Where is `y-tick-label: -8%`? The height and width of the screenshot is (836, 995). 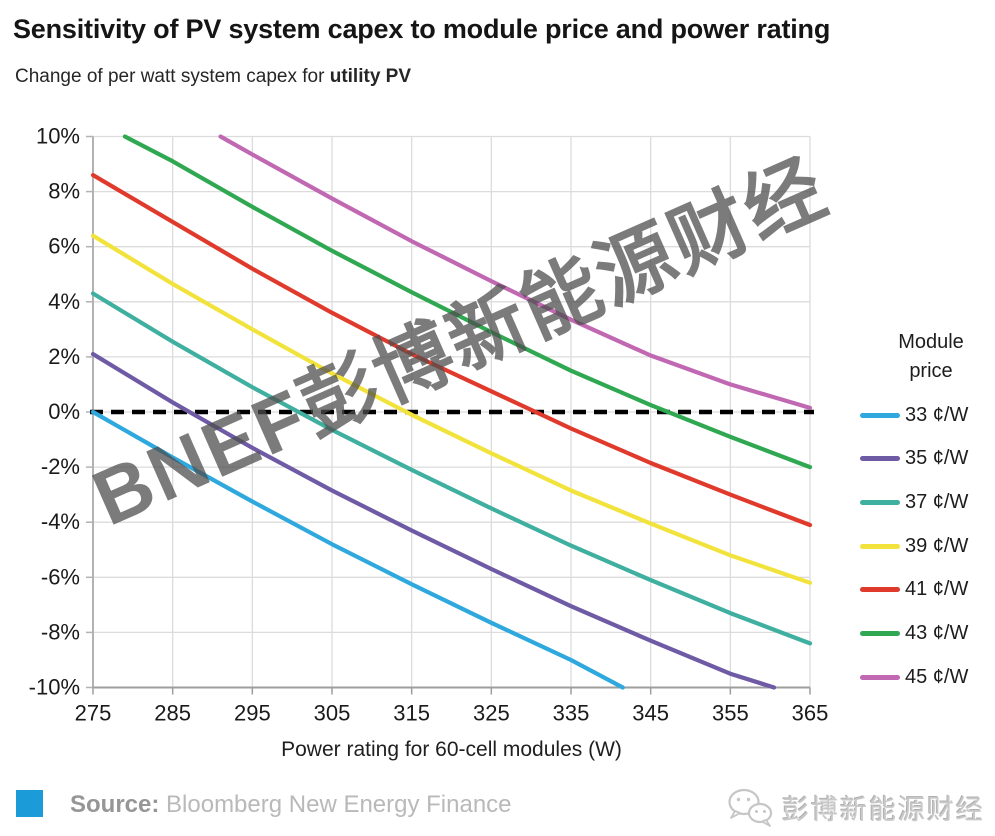 y-tick-label: -8% is located at coordinates (60, 631).